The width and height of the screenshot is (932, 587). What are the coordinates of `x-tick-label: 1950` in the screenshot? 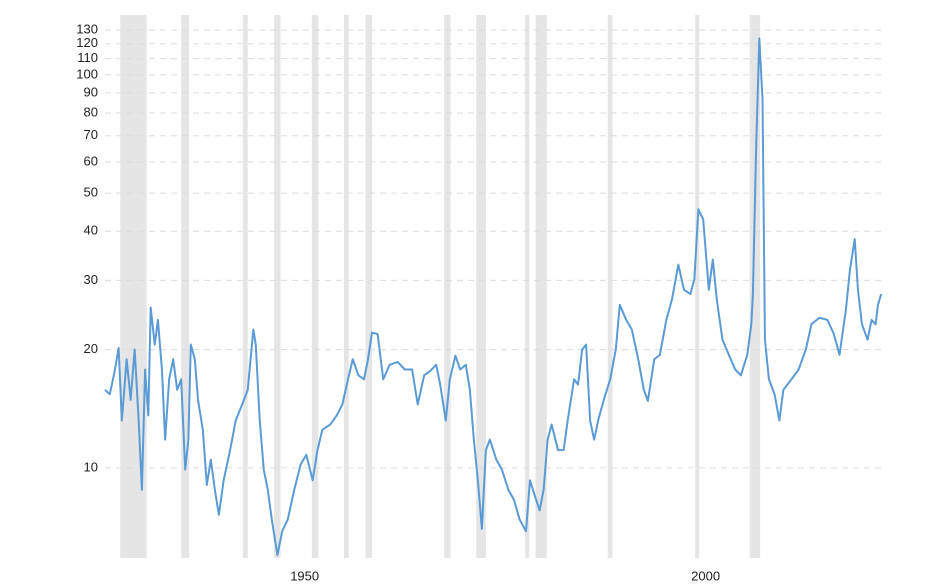 It's located at (304, 575).